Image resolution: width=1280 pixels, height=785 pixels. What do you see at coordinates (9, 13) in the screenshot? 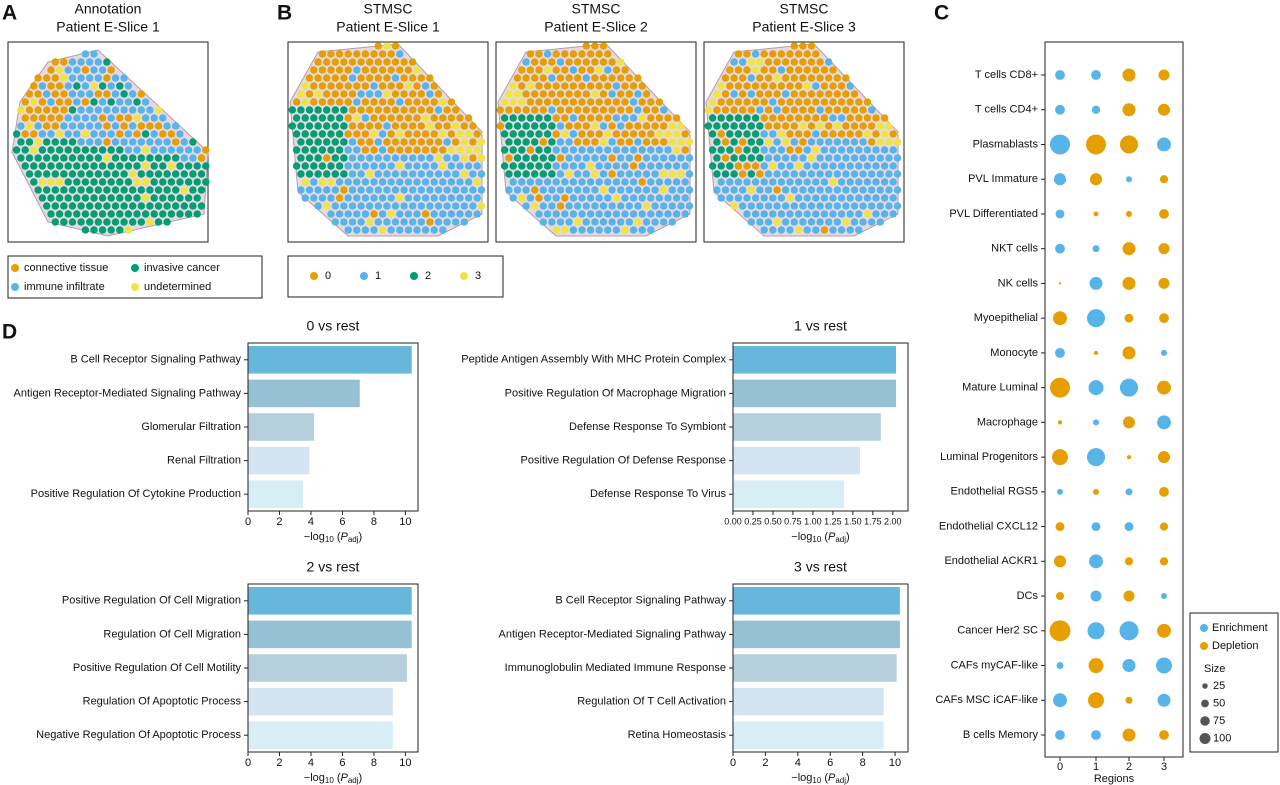
I see `panel-label: A` at bounding box center [9, 13].